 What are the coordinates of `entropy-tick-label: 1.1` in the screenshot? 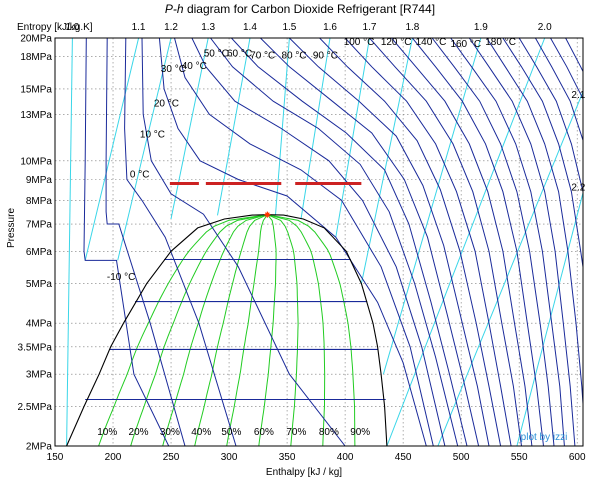 It's located at (139, 27).